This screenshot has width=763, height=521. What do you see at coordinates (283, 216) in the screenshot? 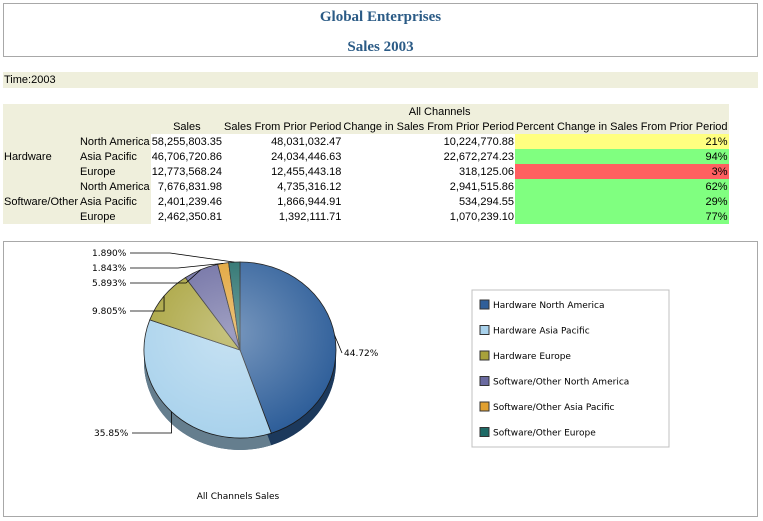
I see `cell-prior: 1,392,111.71` at bounding box center [283, 216].